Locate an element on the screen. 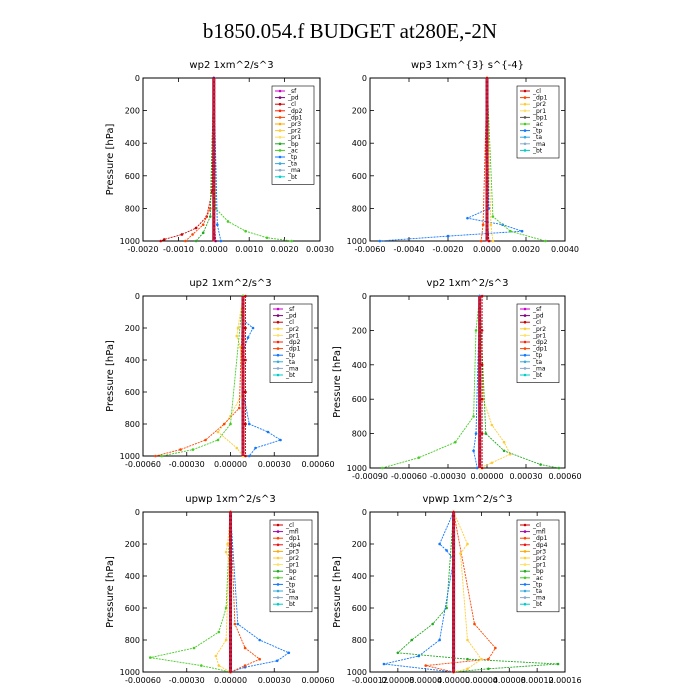  legend-label: _sf is located at coordinates (292, 91).